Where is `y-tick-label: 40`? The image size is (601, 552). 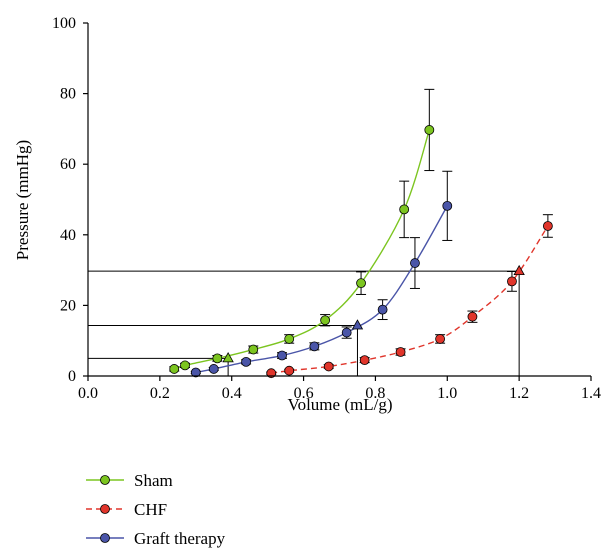
y-tick-label: 40 is located at coordinates (68, 235).